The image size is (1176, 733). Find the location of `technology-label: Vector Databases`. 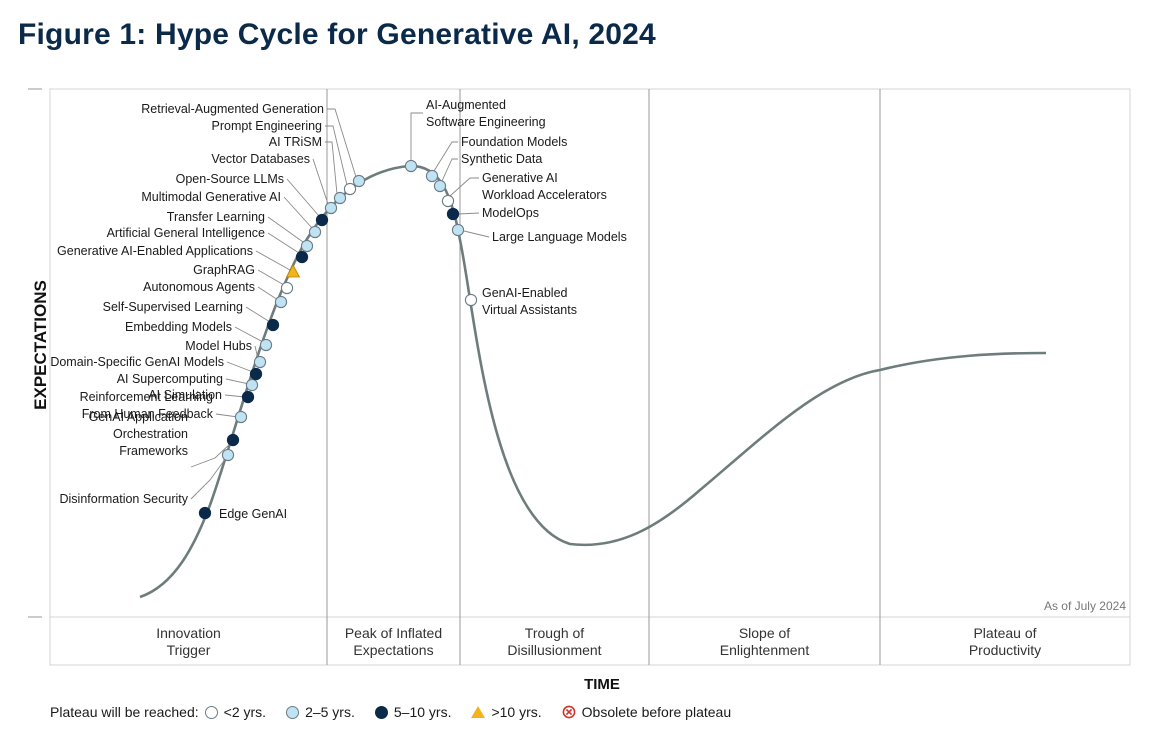

technology-label: Vector Databases is located at coordinates (260, 159).